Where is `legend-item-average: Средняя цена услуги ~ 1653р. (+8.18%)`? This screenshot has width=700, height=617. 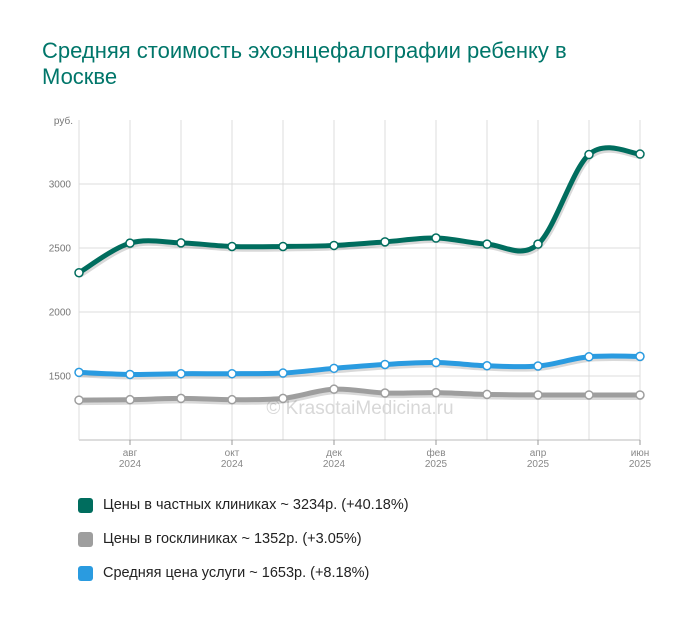 legend-item-average: Средняя цена услуги ~ 1653р. (+8.18%) is located at coordinates (243, 573).